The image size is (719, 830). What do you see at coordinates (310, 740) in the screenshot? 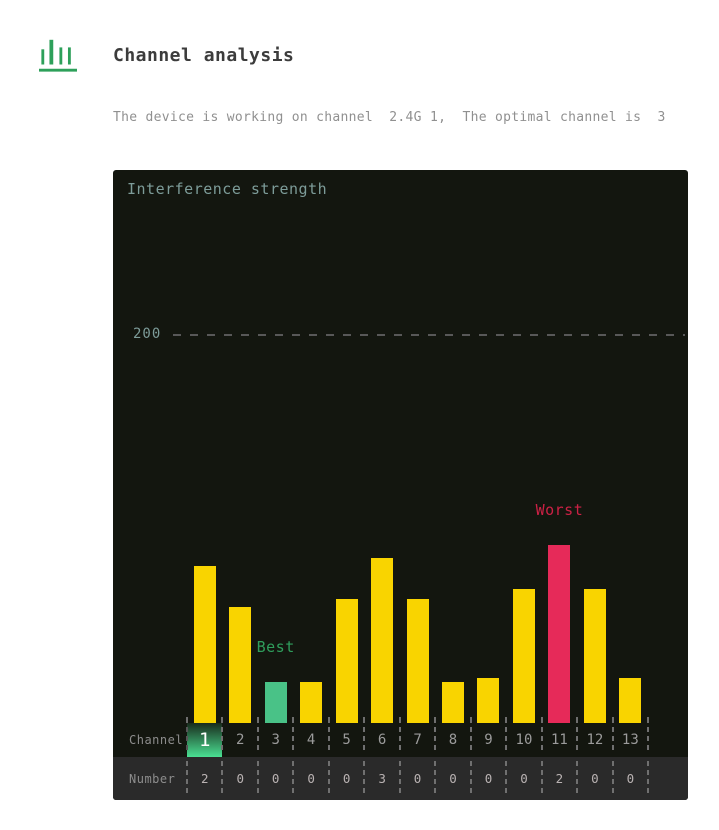
I see `channel-cell-4: 4` at bounding box center [310, 740].